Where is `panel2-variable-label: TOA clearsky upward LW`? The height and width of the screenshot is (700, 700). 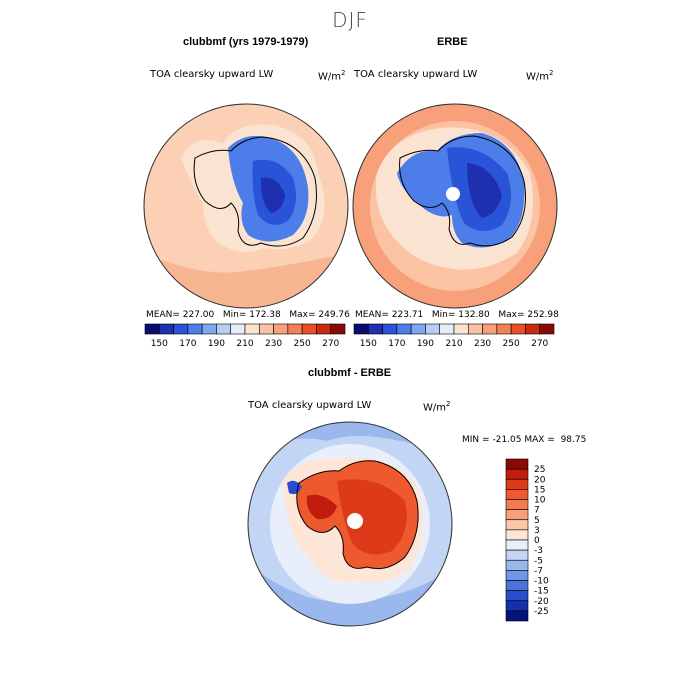 panel2-variable-label: TOA clearsky upward LW is located at coordinates (416, 74).